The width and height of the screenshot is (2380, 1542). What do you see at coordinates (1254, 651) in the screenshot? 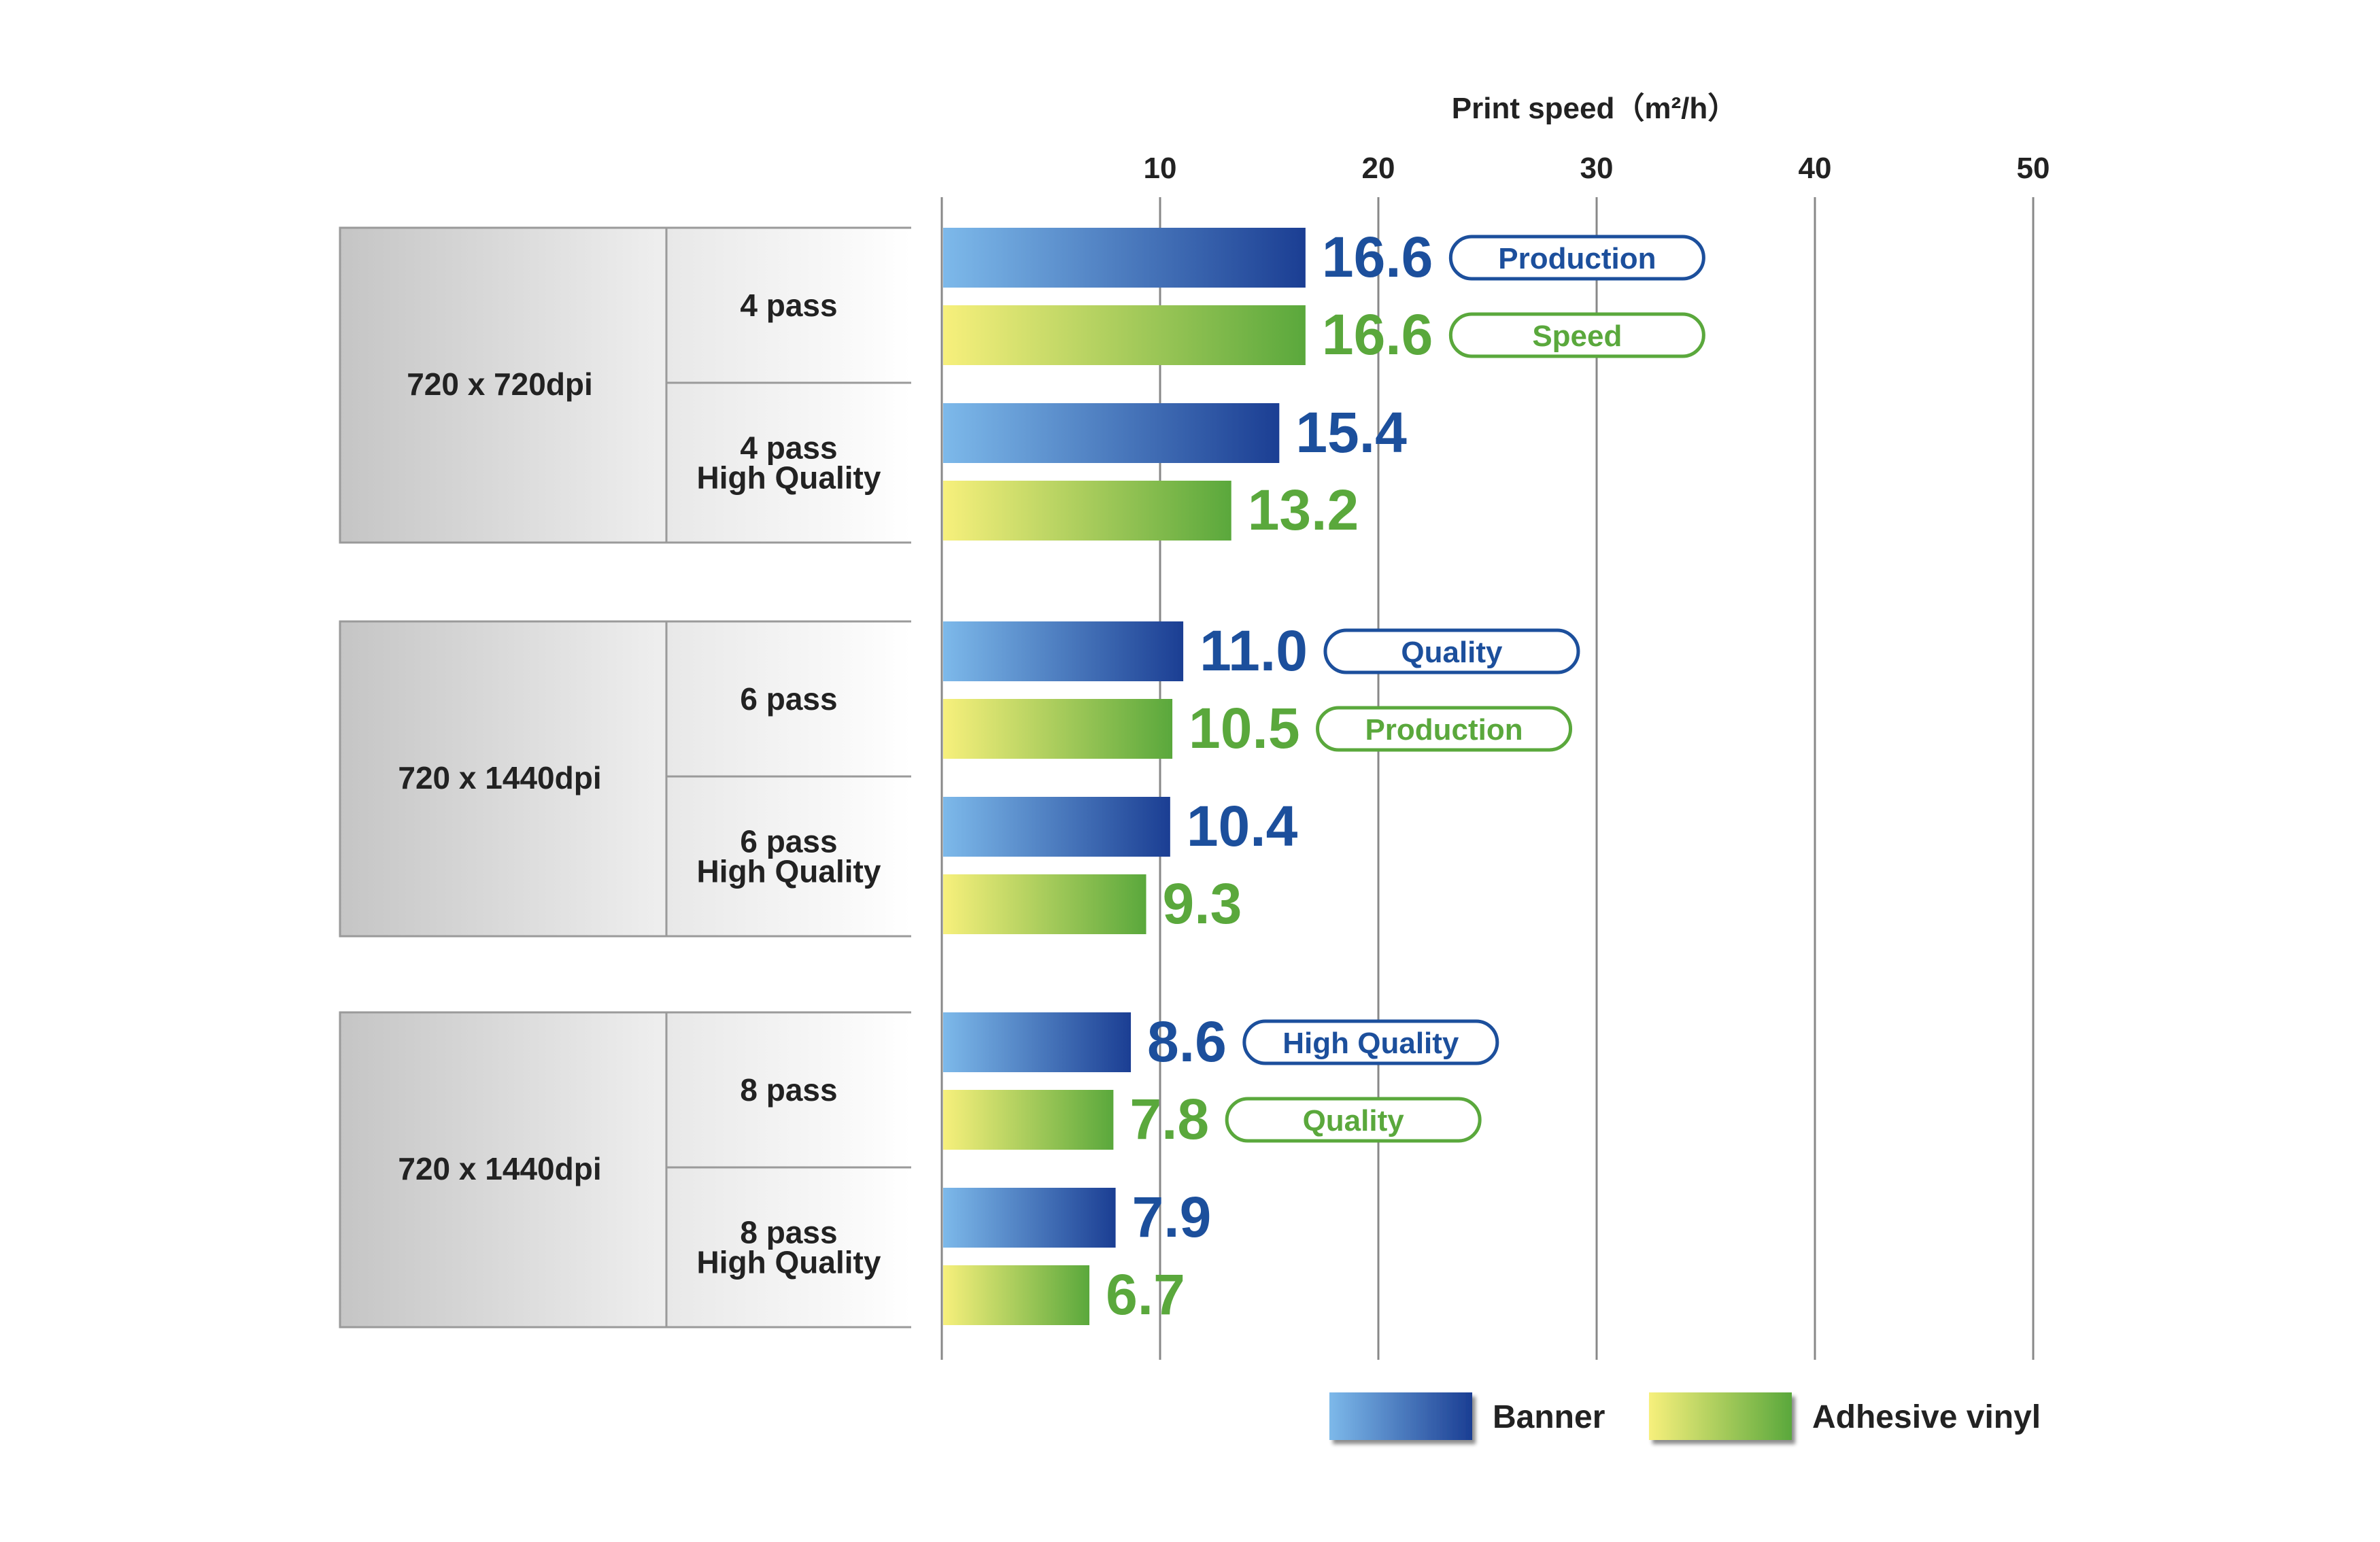
I see `value-label: 11.0` at bounding box center [1254, 651].